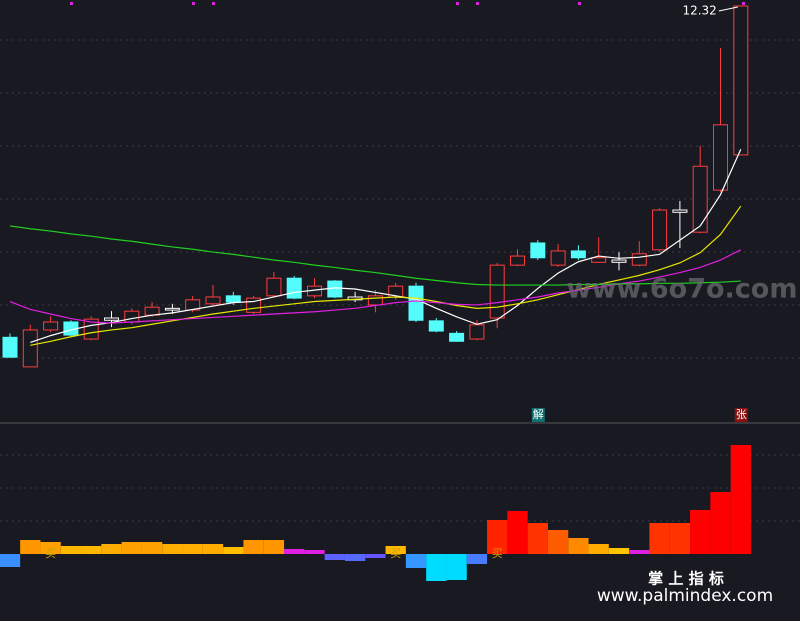 This screenshot has height=621, width=800. I want to click on ma-line, so click(375, 255).